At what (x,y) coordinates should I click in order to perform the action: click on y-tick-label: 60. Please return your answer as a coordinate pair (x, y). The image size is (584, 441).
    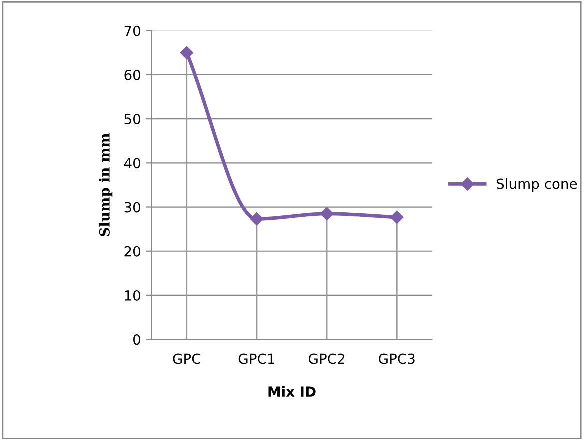
    Looking at the image, I should click on (132, 75).